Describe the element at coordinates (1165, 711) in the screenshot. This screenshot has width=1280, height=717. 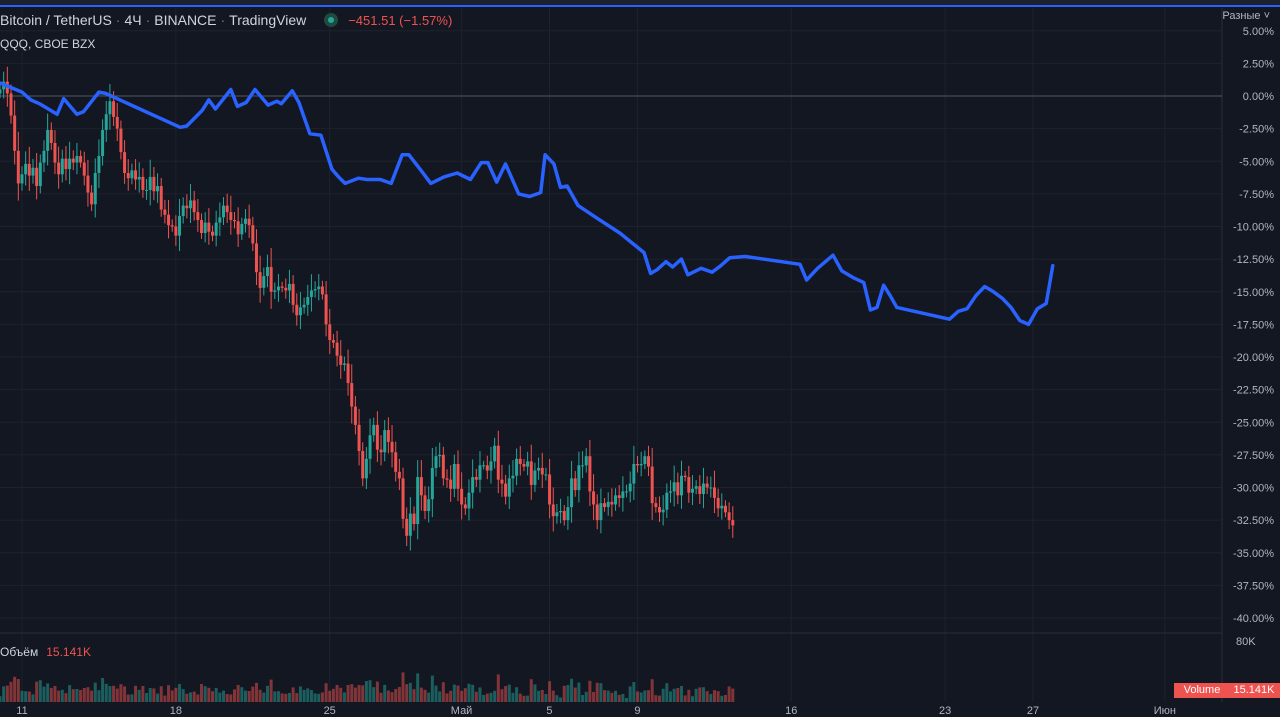
I see `x-tick-label: Июн` at that location.